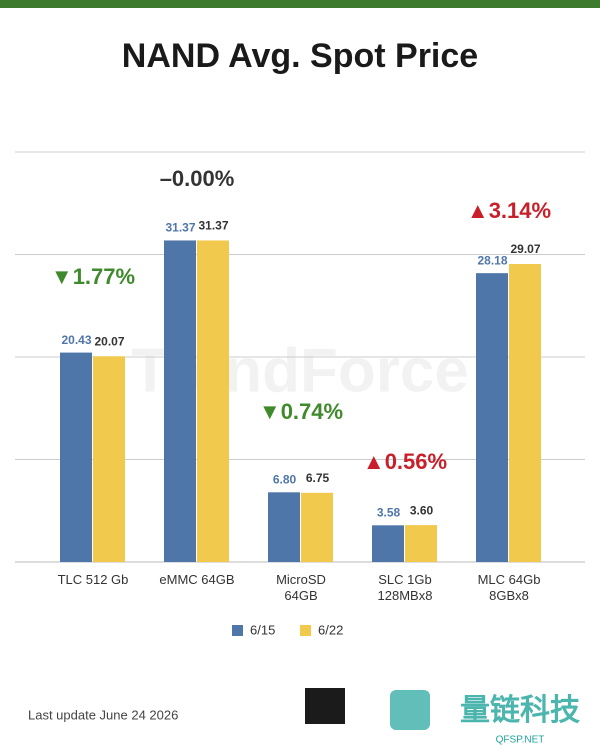  I want to click on x-tick-label: MicroSD 64GB, so click(301, 587).